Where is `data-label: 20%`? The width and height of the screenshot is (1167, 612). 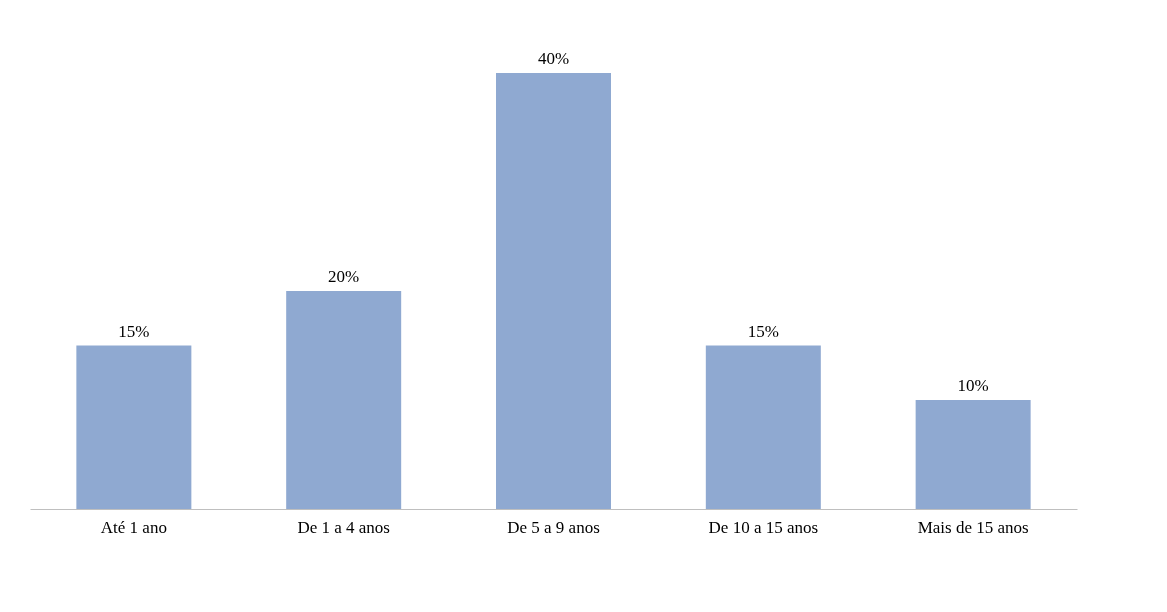 data-label: 20% is located at coordinates (344, 276).